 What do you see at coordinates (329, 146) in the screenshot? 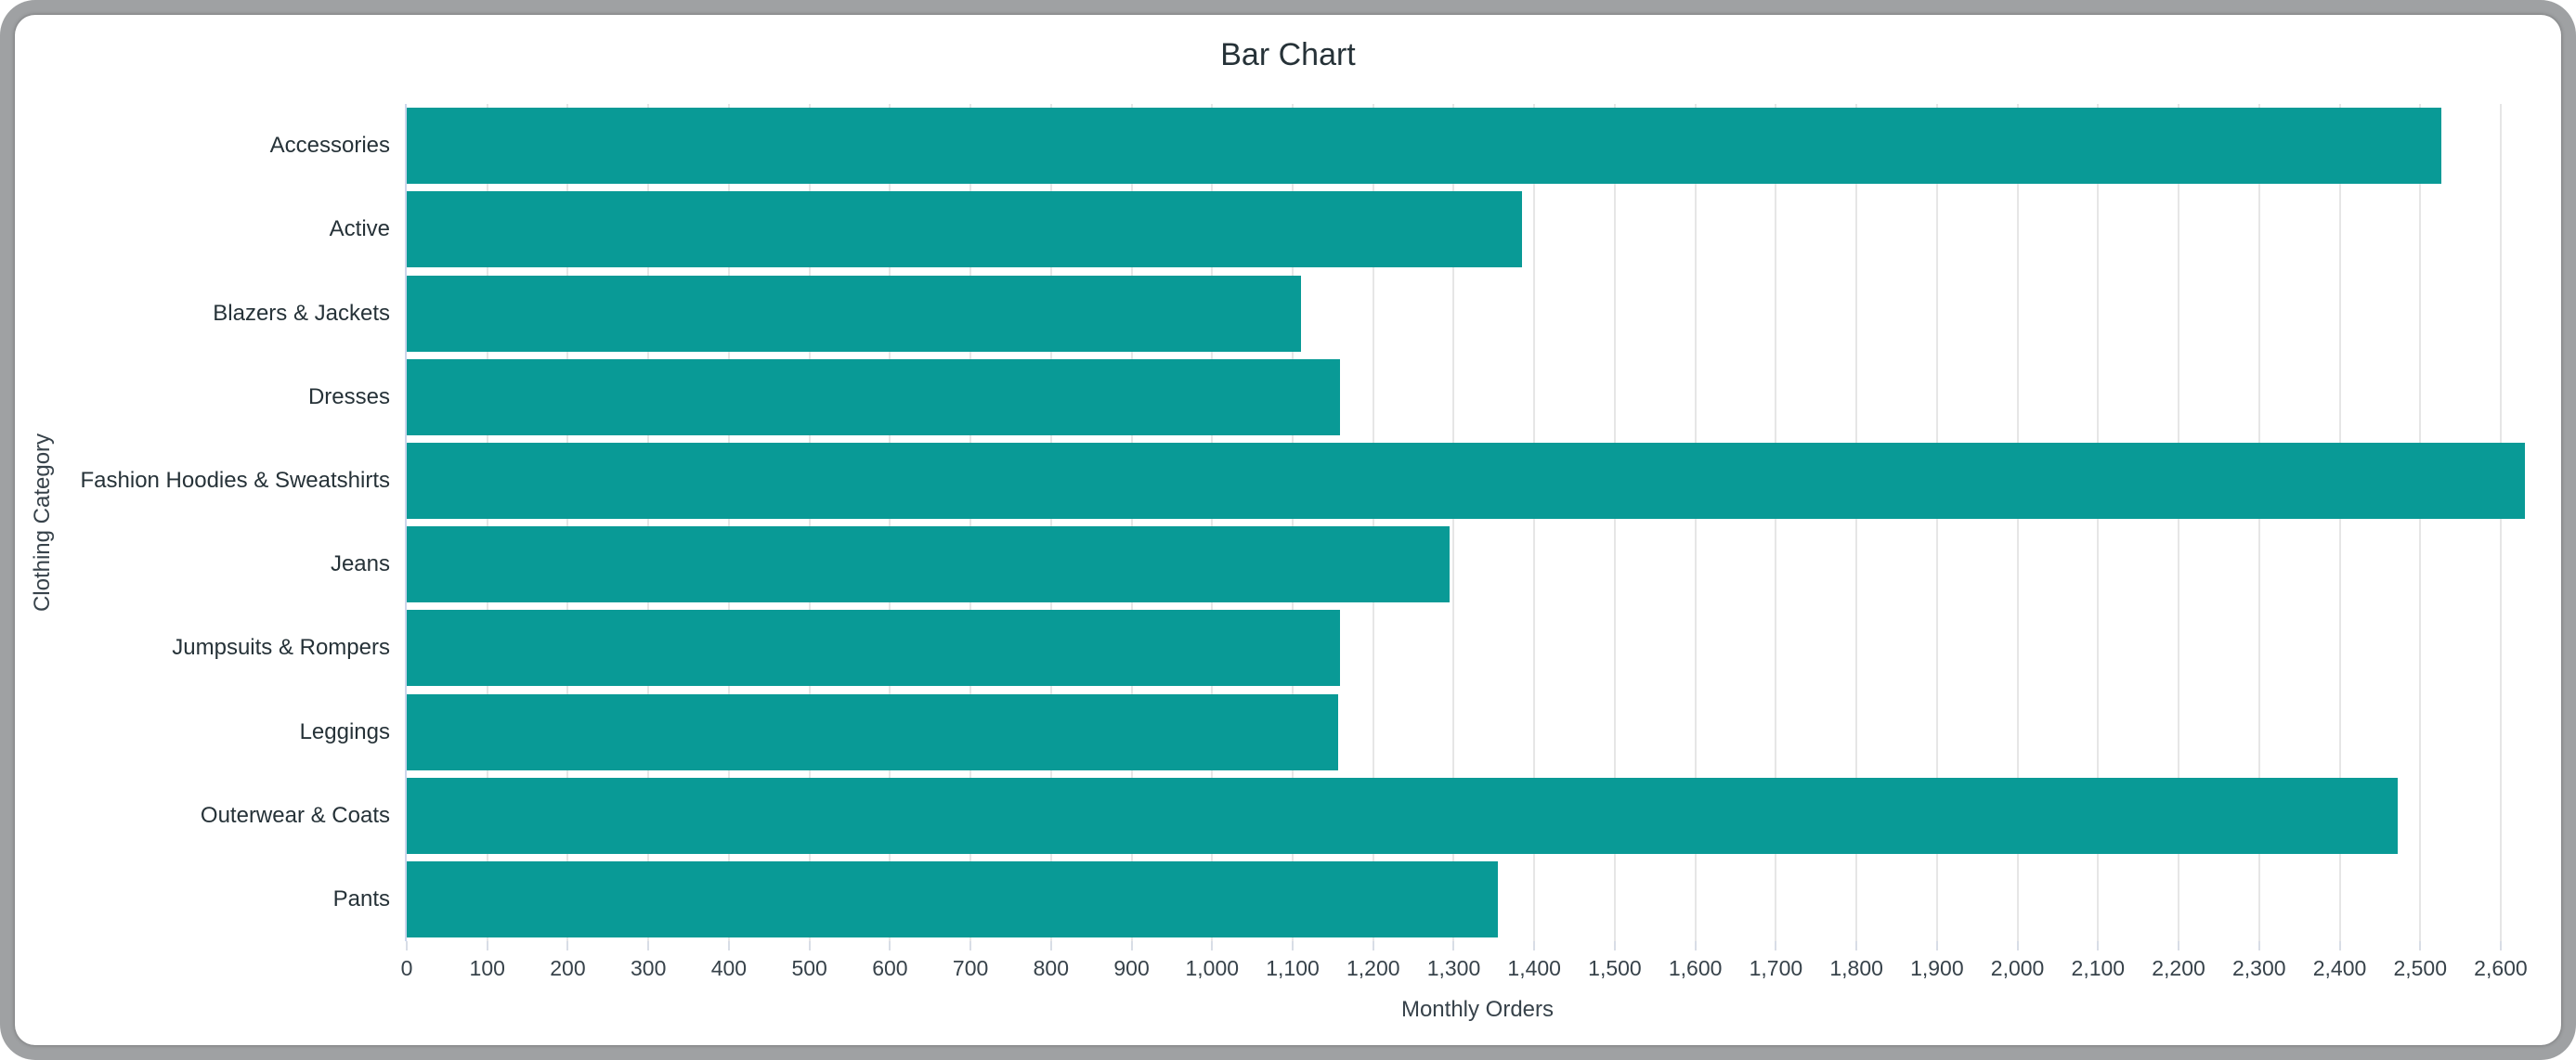
I see `category-label: Accessories` at bounding box center [329, 146].